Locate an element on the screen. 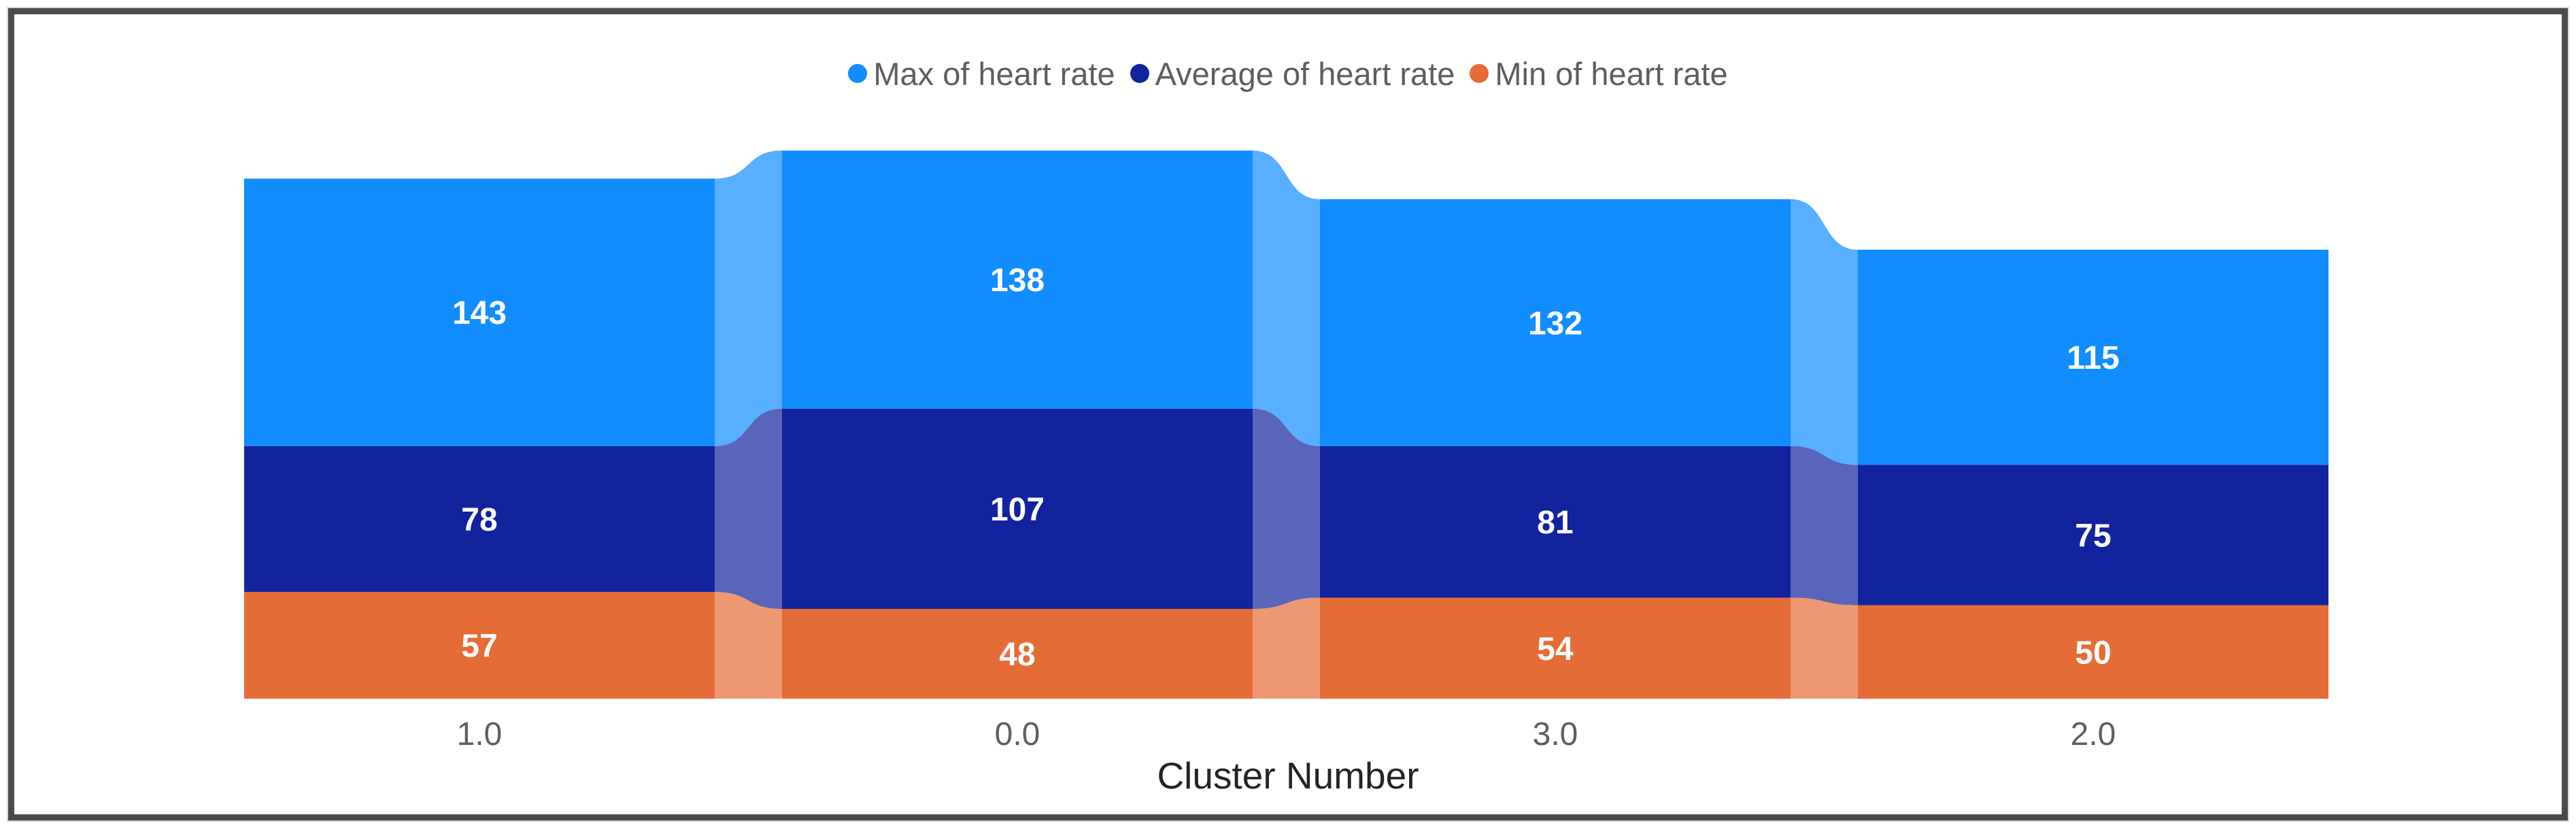 The height and width of the screenshot is (830, 2576). x-tick-label: 3.0 is located at coordinates (1555, 734).